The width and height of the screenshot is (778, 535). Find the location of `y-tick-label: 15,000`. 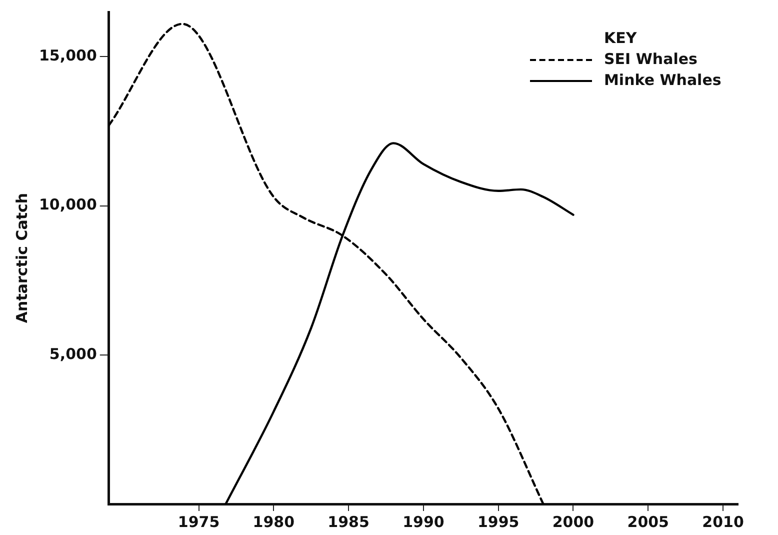

y-tick-label: 15,000 is located at coordinates (67, 55).